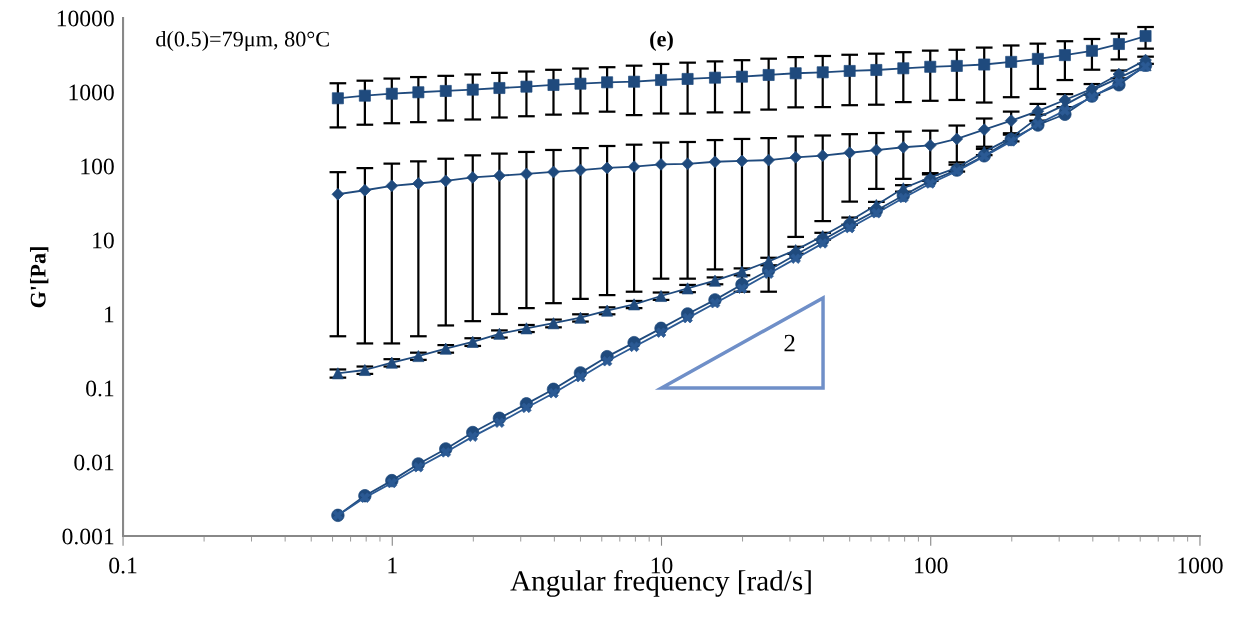 This screenshot has width=1248, height=620. Describe the element at coordinates (109, 314) in the screenshot. I see `y-tick-label: 1` at that location.